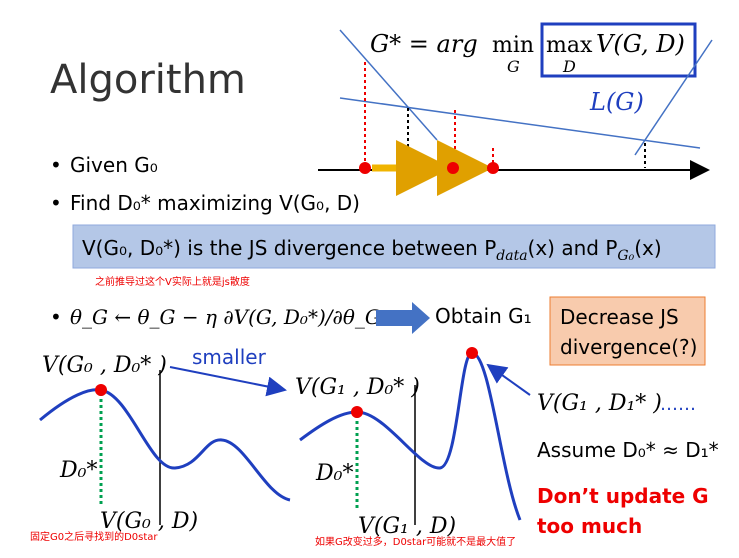 Image resolution: width=739 pixels, height=558 pixels. I want to click on highlight-box, so click(394, 246).